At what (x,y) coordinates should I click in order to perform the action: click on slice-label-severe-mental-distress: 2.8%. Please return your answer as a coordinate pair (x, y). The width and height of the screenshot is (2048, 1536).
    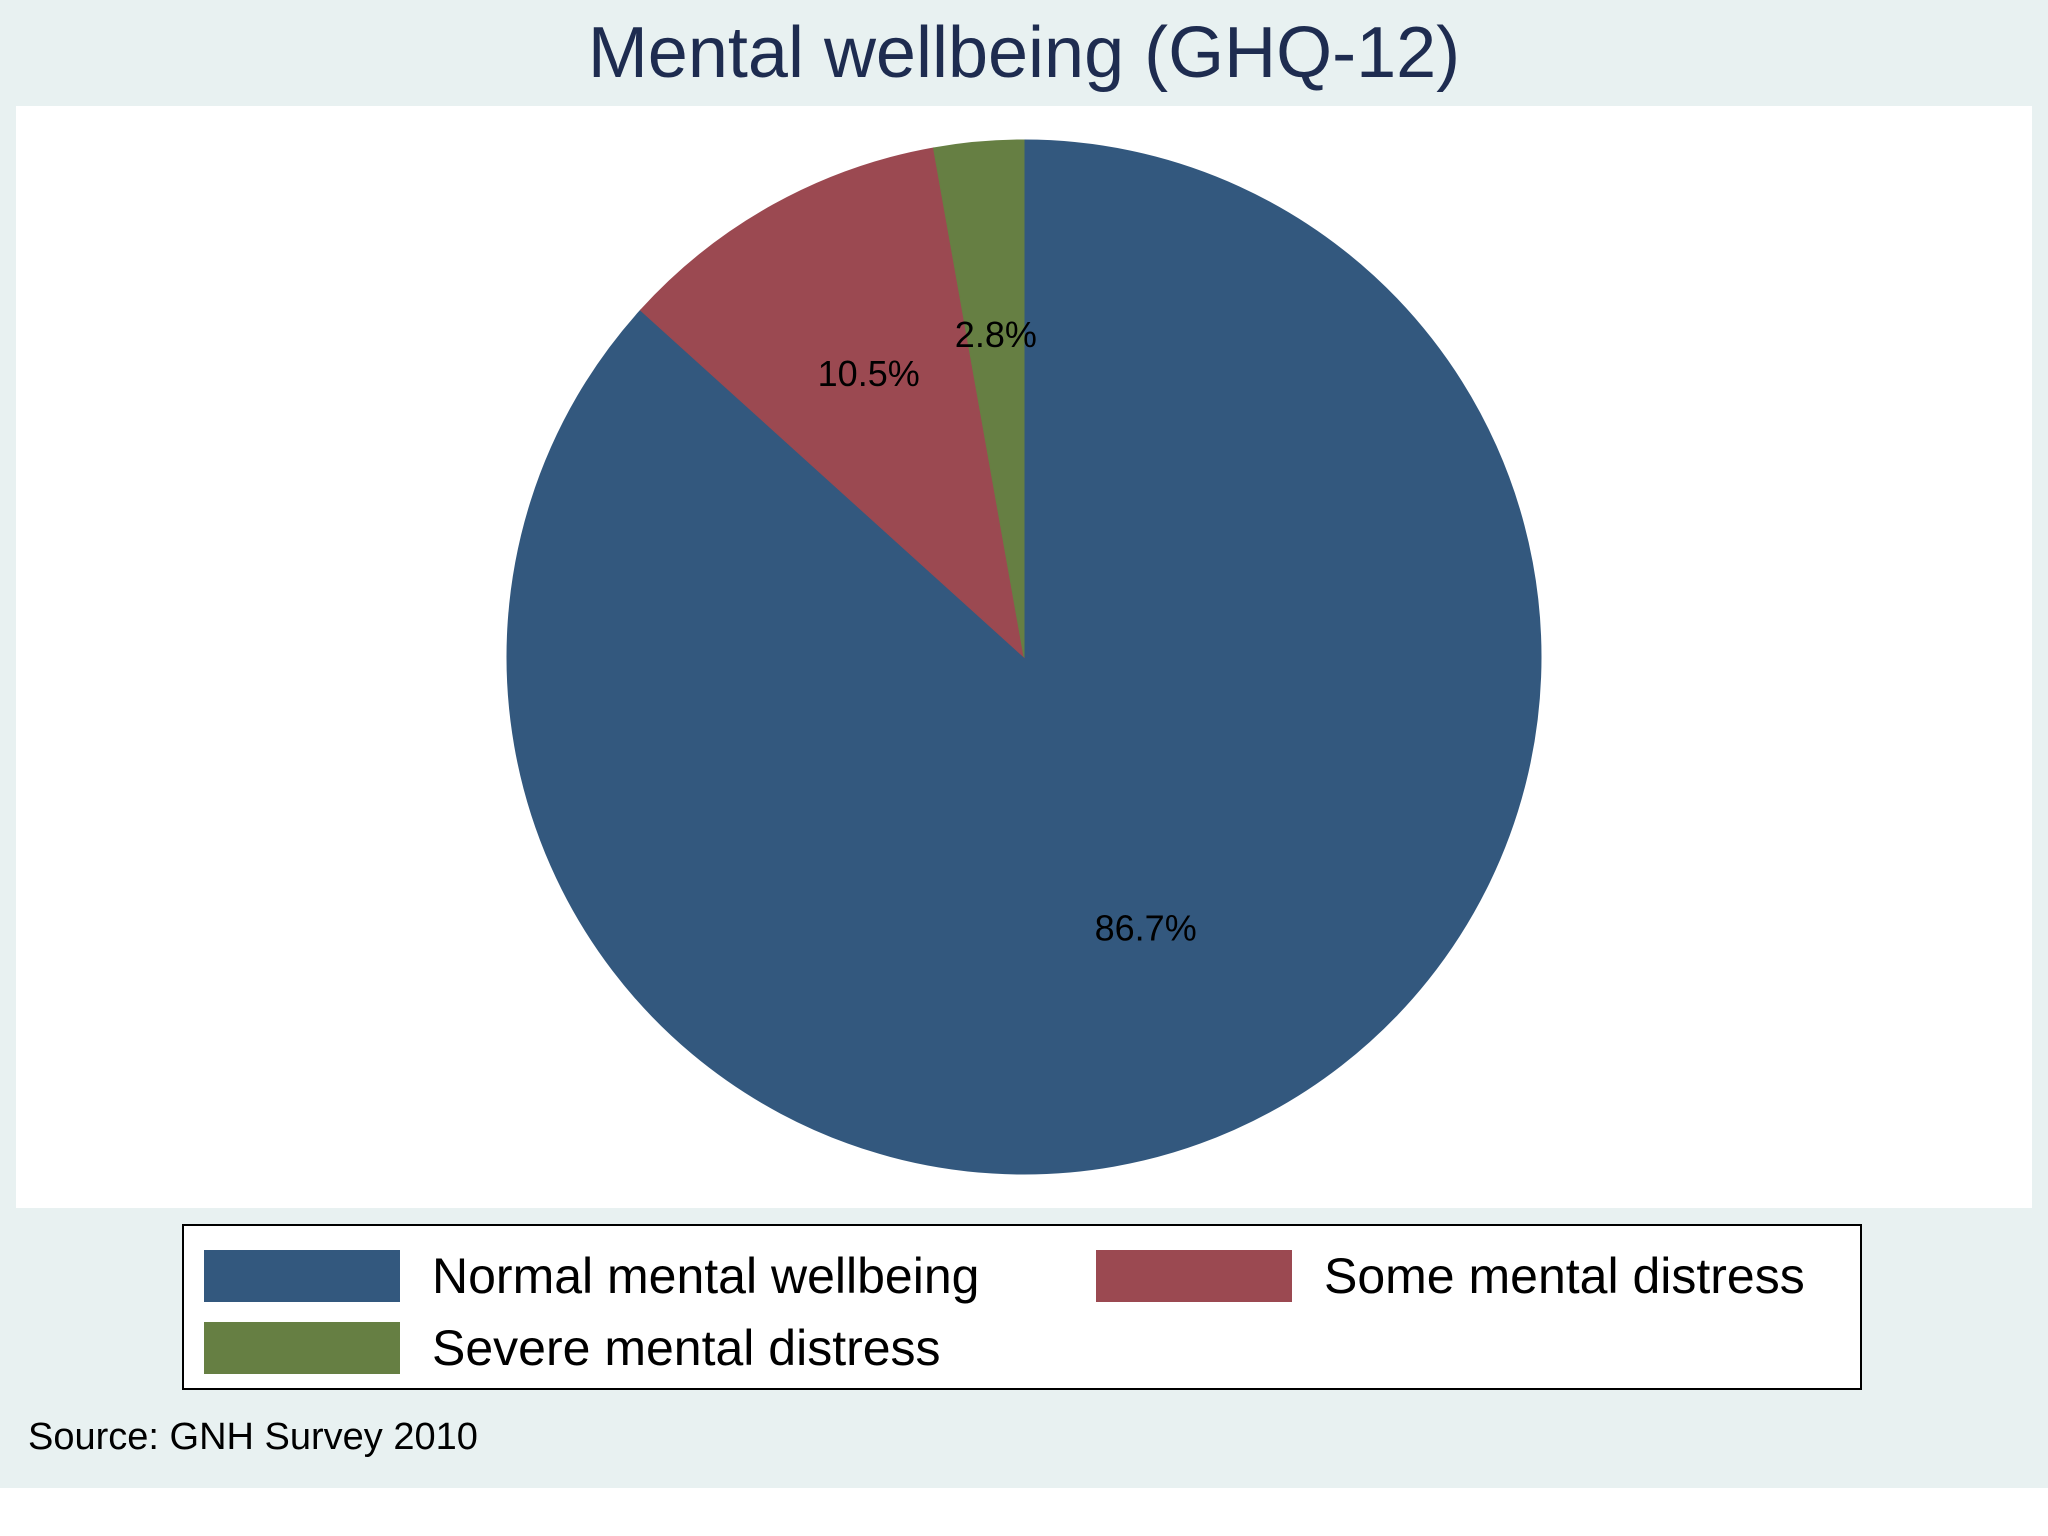
    Looking at the image, I should click on (996, 334).